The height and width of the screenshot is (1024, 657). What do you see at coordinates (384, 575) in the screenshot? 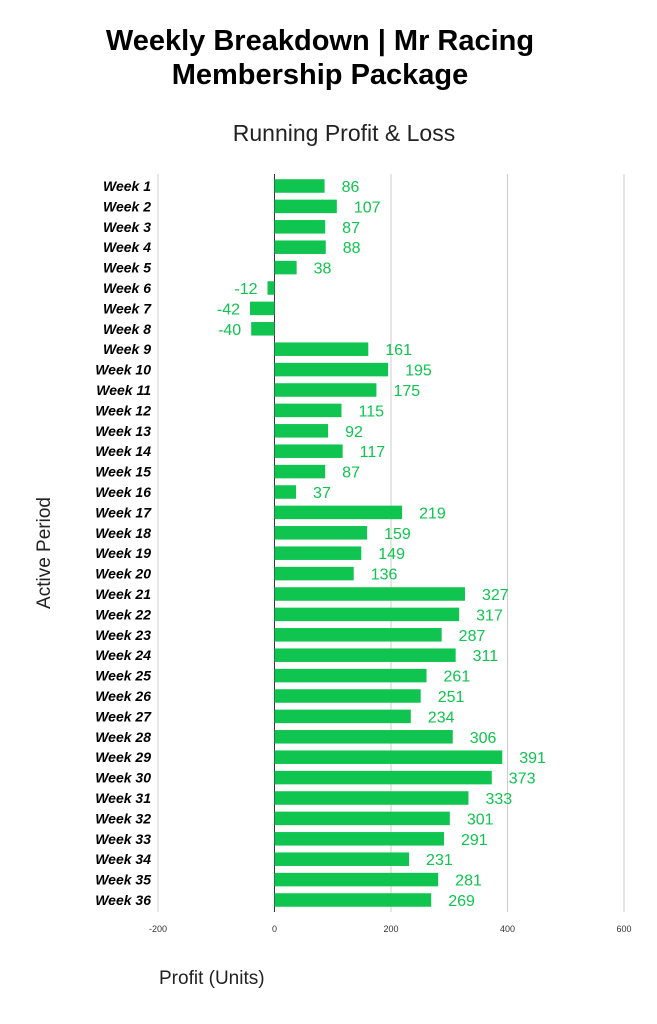
I see `data-label: 136` at bounding box center [384, 575].